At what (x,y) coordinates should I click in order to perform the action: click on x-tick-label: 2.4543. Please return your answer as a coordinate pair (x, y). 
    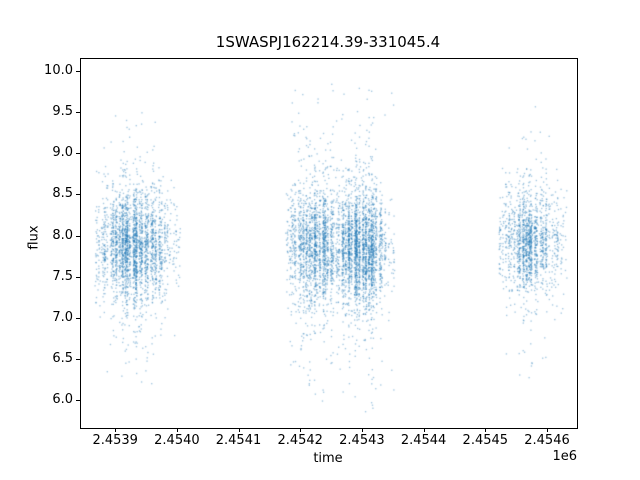
    Looking at the image, I should click on (362, 440).